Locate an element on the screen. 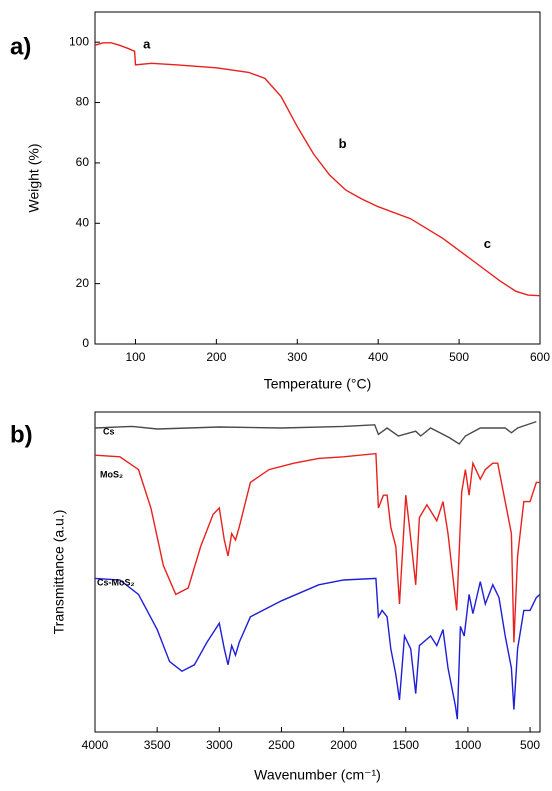 The height and width of the screenshot is (791, 552). x-tick-label: 4000 is located at coordinates (95, 745).